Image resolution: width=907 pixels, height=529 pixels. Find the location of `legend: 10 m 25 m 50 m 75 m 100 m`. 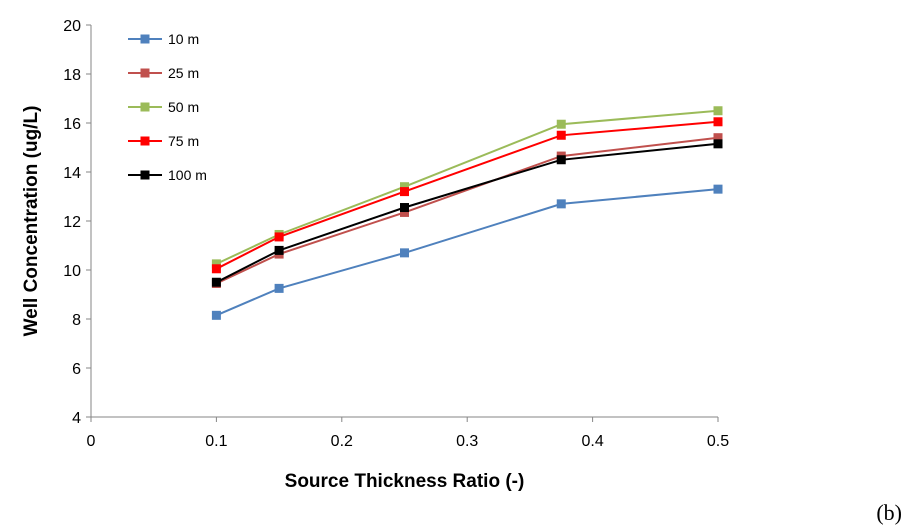

legend: 10 m 25 m 50 m 75 m 100 m is located at coordinates (167, 107).